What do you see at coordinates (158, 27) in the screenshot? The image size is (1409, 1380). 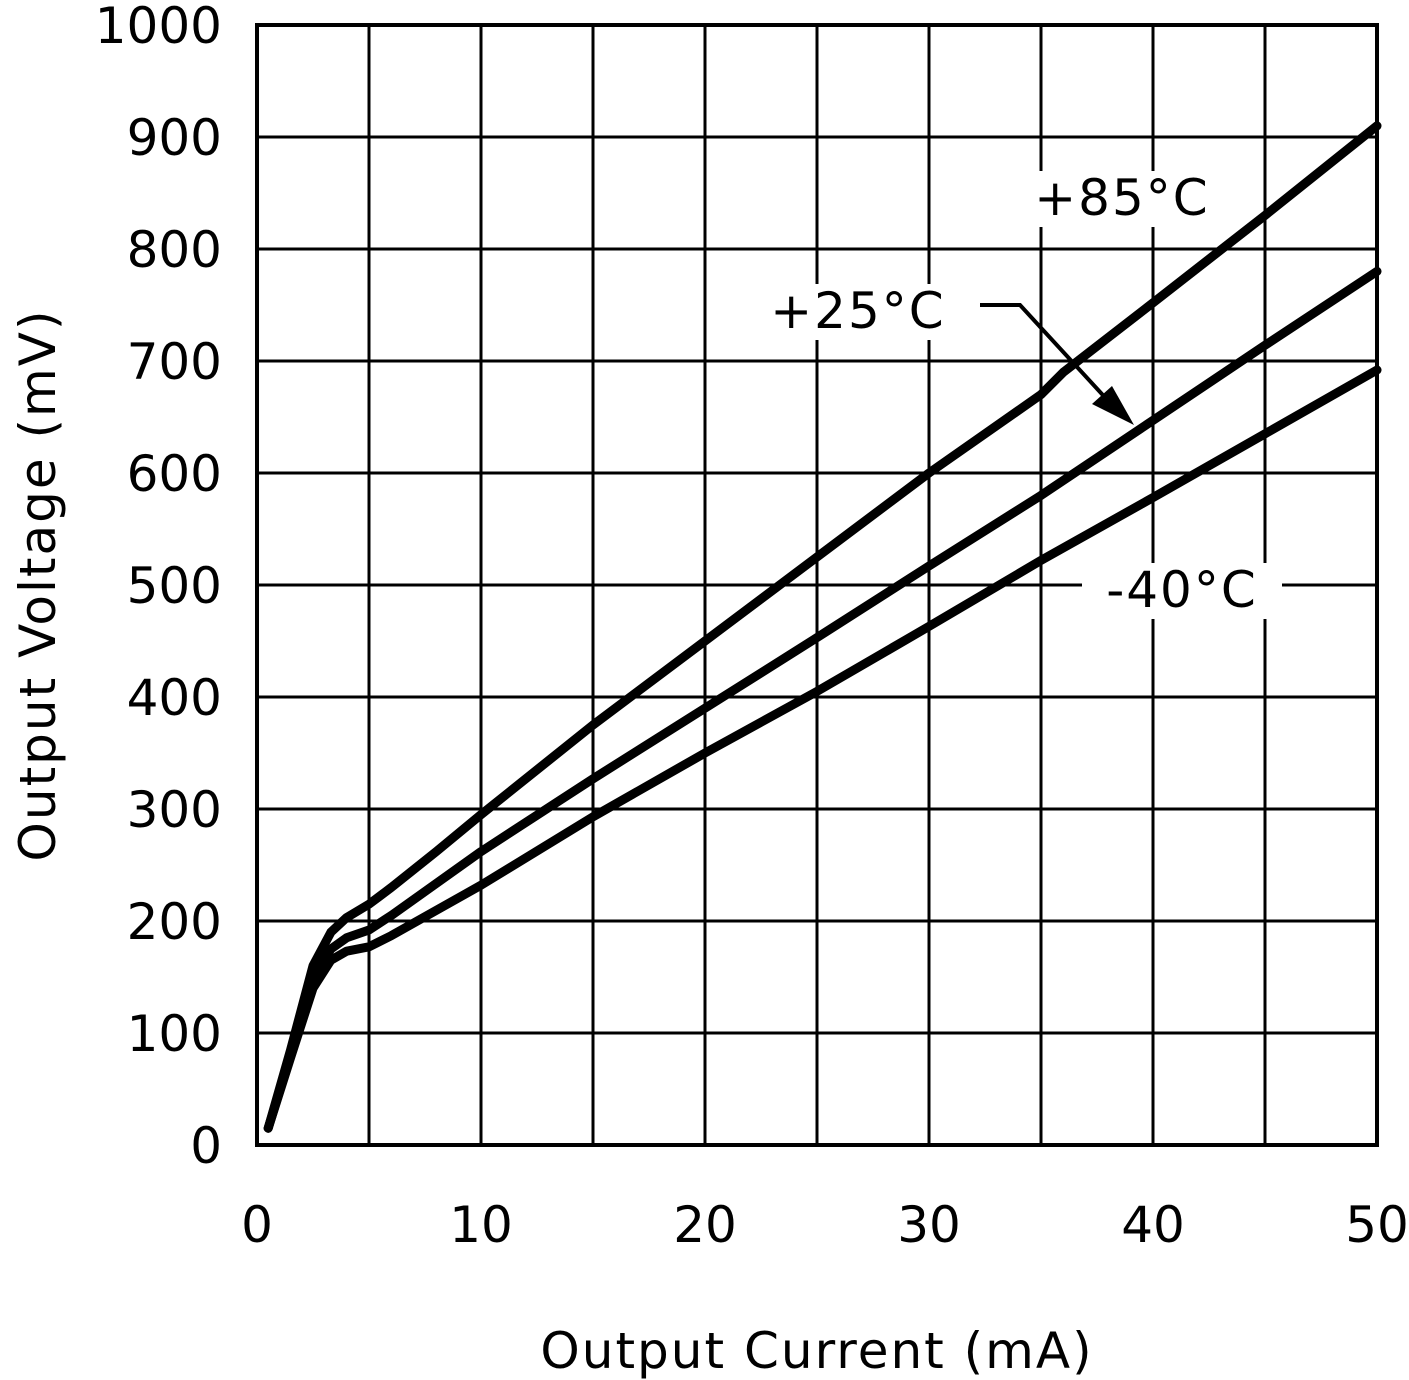 I see `y-tick-label: 1000` at bounding box center [158, 27].